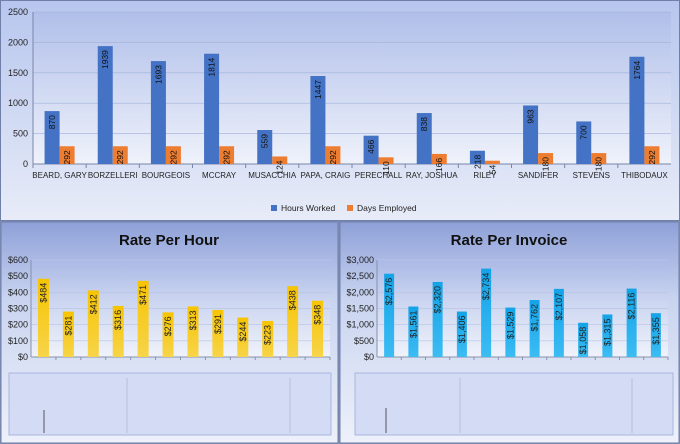  What do you see at coordinates (212, 66) in the screenshot?
I see `top-chart-data-label: 1814` at bounding box center [212, 66].